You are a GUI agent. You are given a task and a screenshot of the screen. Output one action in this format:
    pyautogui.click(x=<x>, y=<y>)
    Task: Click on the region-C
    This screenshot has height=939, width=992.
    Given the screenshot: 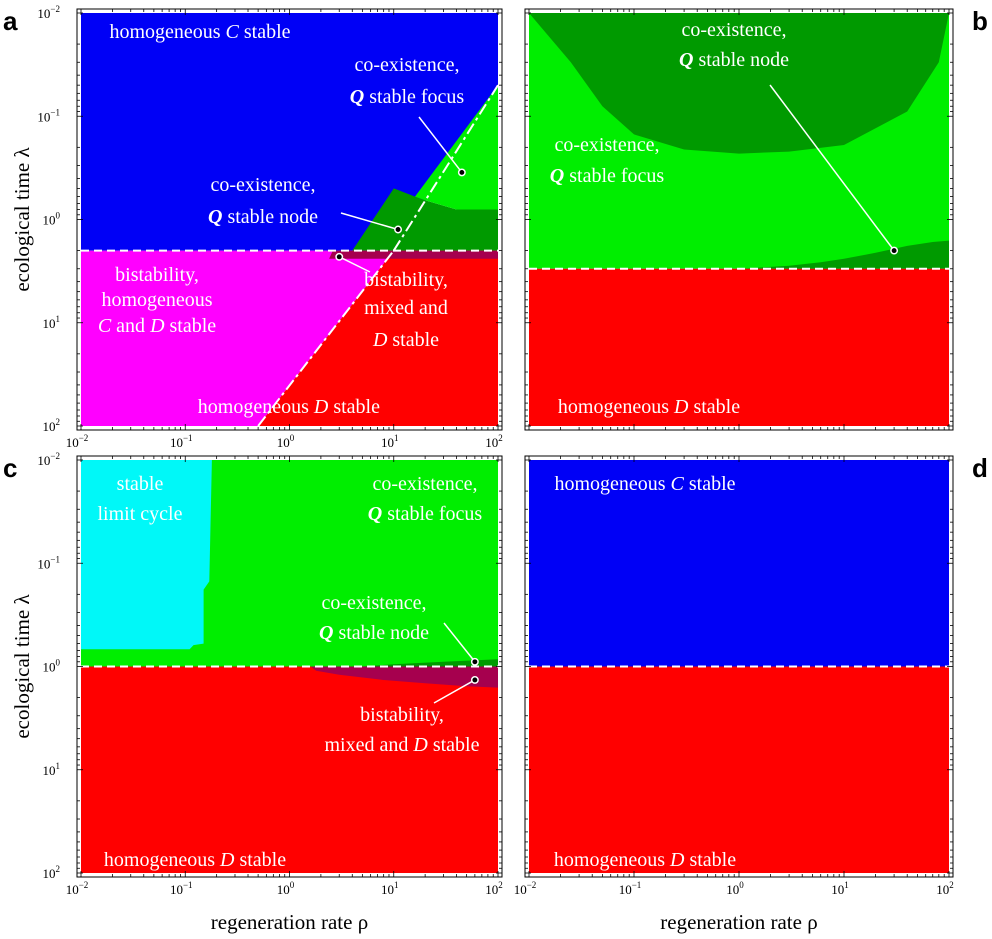 What is the action you would take?
    pyautogui.click(x=739, y=563)
    